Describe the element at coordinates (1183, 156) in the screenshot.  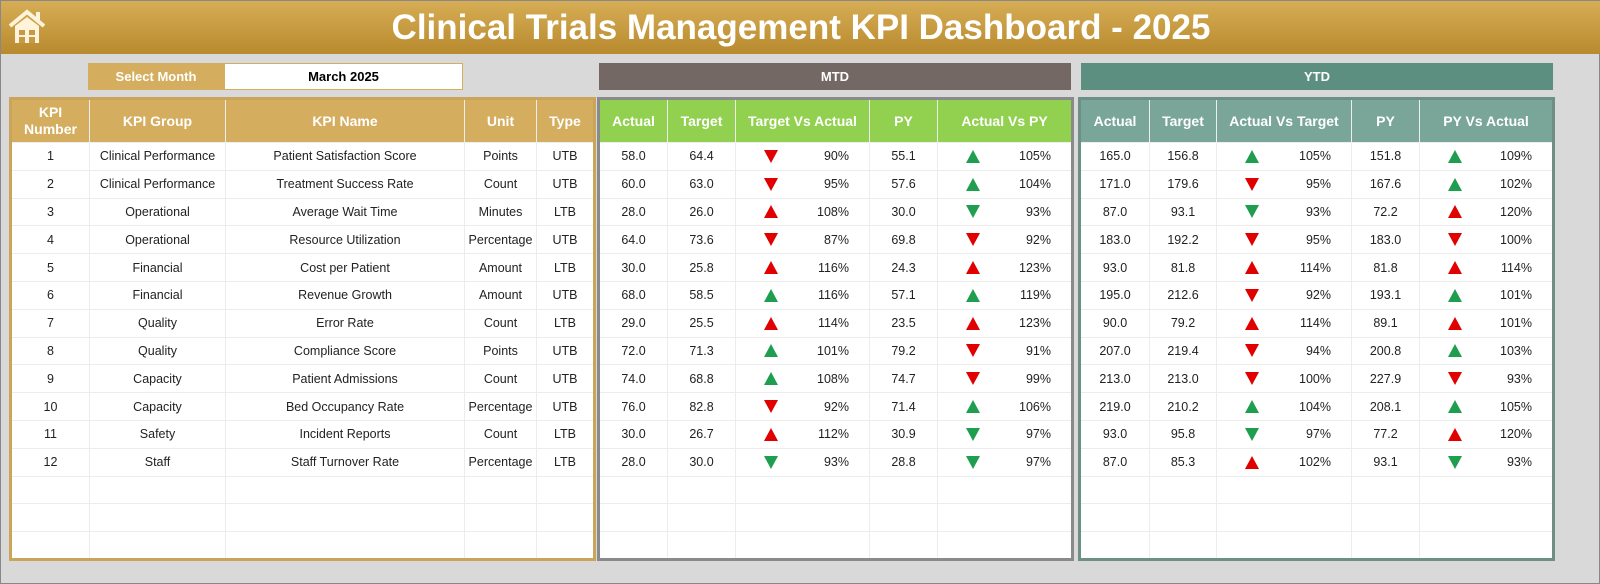
I see `ytd-target: 156.8` at that location.